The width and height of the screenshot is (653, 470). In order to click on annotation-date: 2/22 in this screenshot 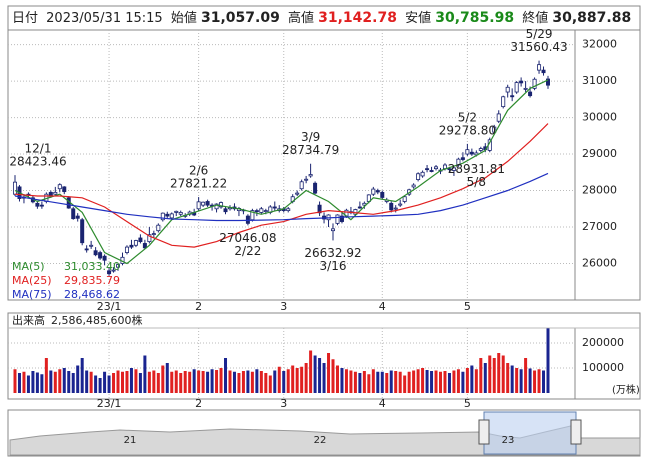, I will do `click(247, 251)`.